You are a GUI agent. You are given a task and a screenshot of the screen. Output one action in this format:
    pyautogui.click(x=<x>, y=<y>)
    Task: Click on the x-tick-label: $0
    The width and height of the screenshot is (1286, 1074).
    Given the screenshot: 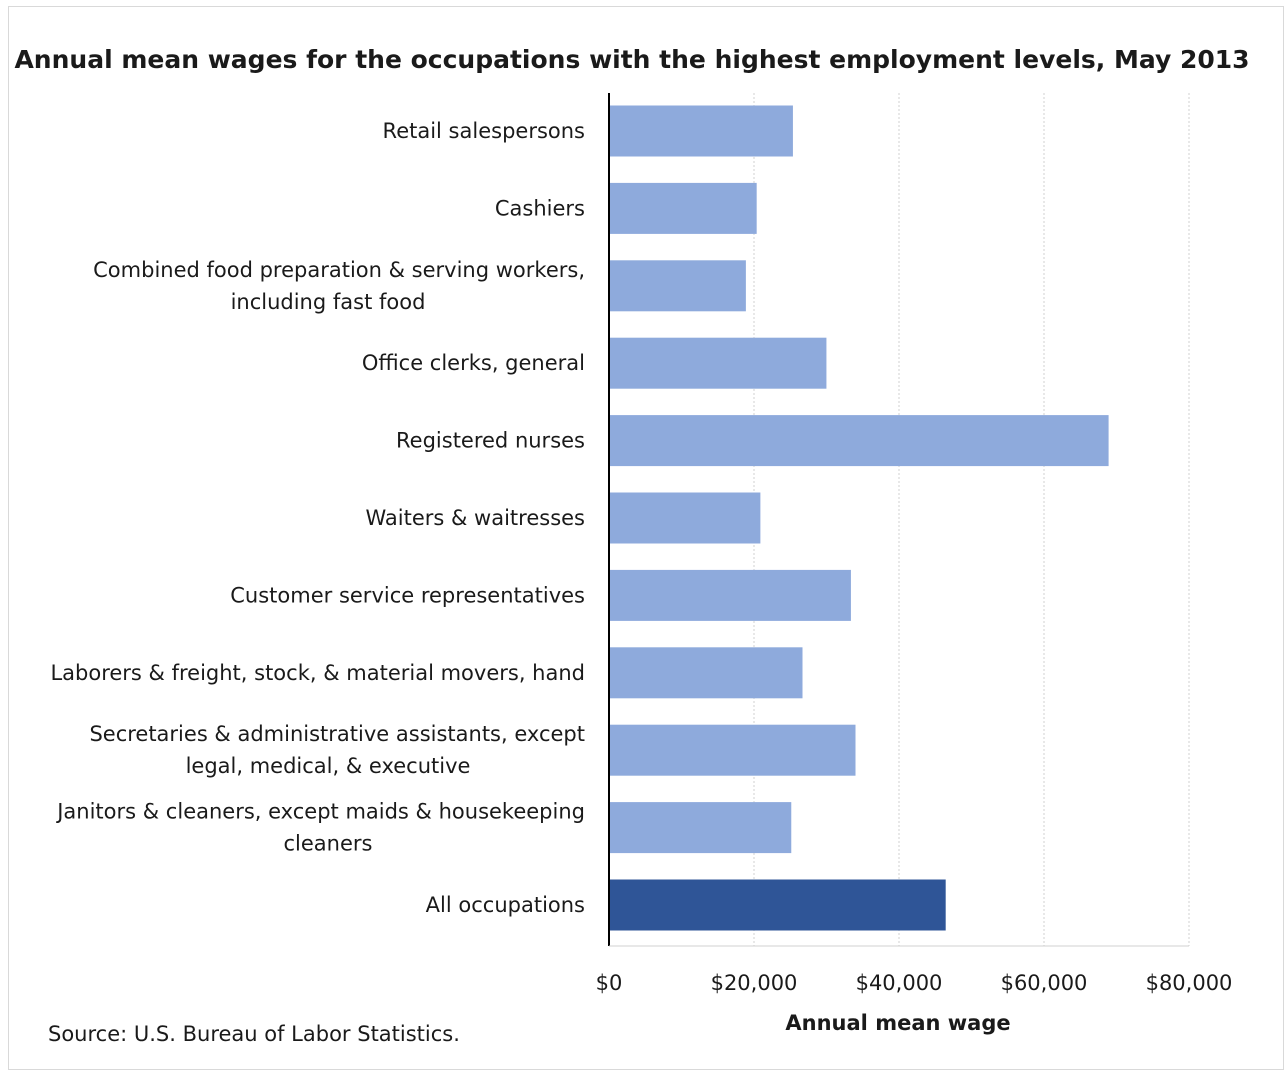 What is the action you would take?
    pyautogui.click(x=609, y=983)
    